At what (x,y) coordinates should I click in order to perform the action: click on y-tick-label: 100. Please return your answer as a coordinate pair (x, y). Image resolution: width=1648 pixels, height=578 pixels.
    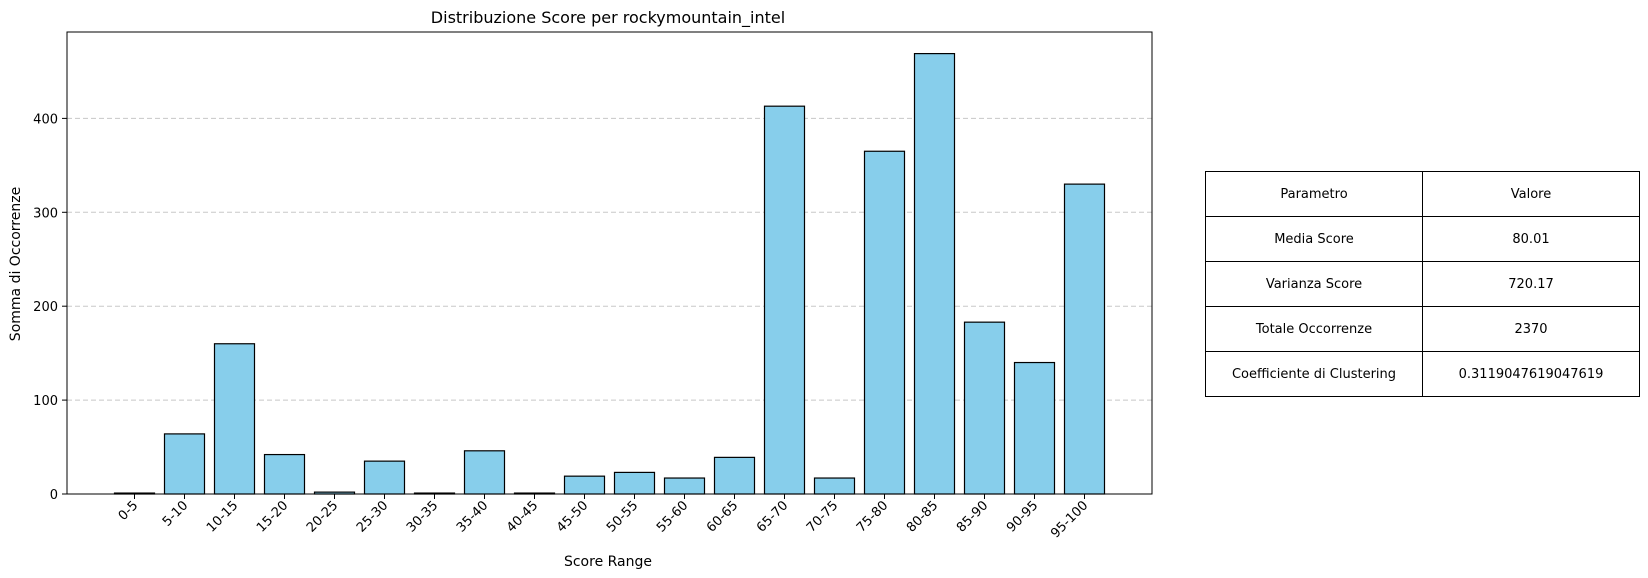
    Looking at the image, I should click on (45, 401).